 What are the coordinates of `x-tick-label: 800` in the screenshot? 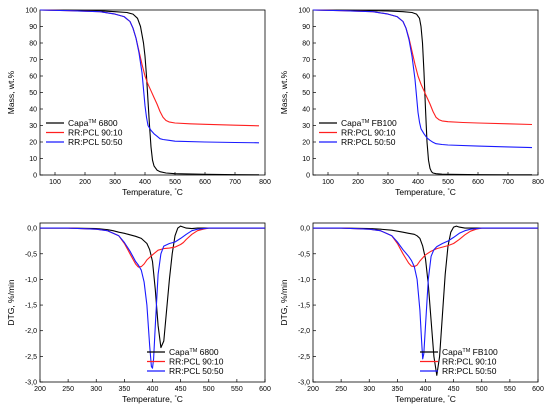 It's located at (265, 182).